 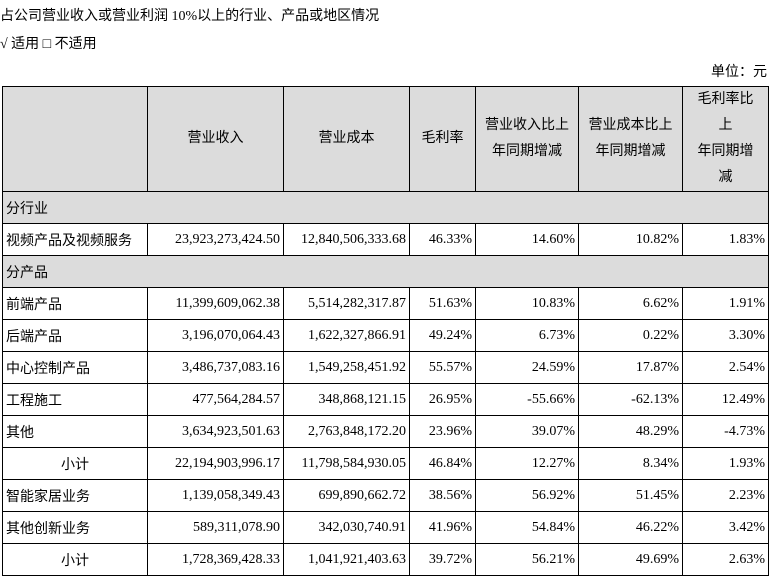 What do you see at coordinates (190, 16) in the screenshot?
I see `title: 占公司营业收入或营业利润 10%以上的行业、产品或地区情况` at bounding box center [190, 16].